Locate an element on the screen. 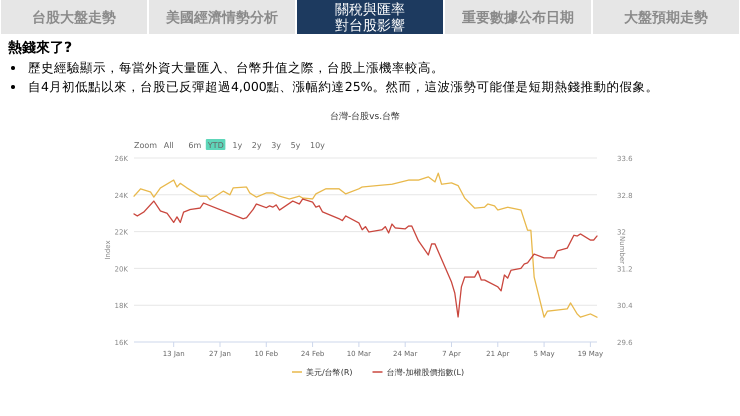 Image resolution: width=740 pixels, height=416 pixels. text: 重要數據公布日期 is located at coordinates (517, 18).